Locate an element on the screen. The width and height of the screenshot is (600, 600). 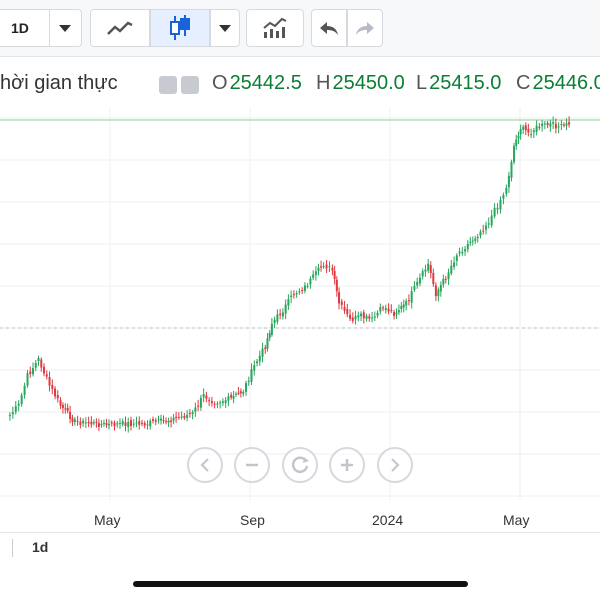
candlestick-button is located at coordinates (180, 28).